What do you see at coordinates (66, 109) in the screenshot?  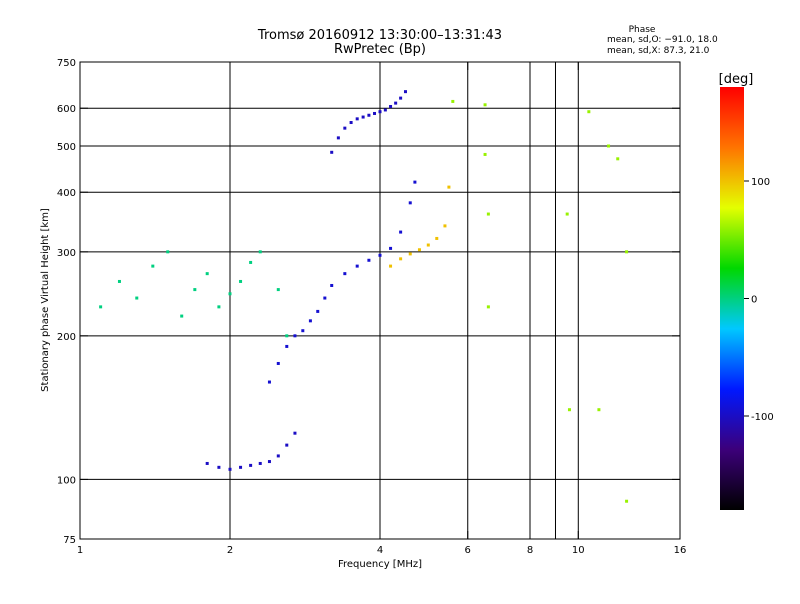 I see `y-tick-label: 600` at bounding box center [66, 109].